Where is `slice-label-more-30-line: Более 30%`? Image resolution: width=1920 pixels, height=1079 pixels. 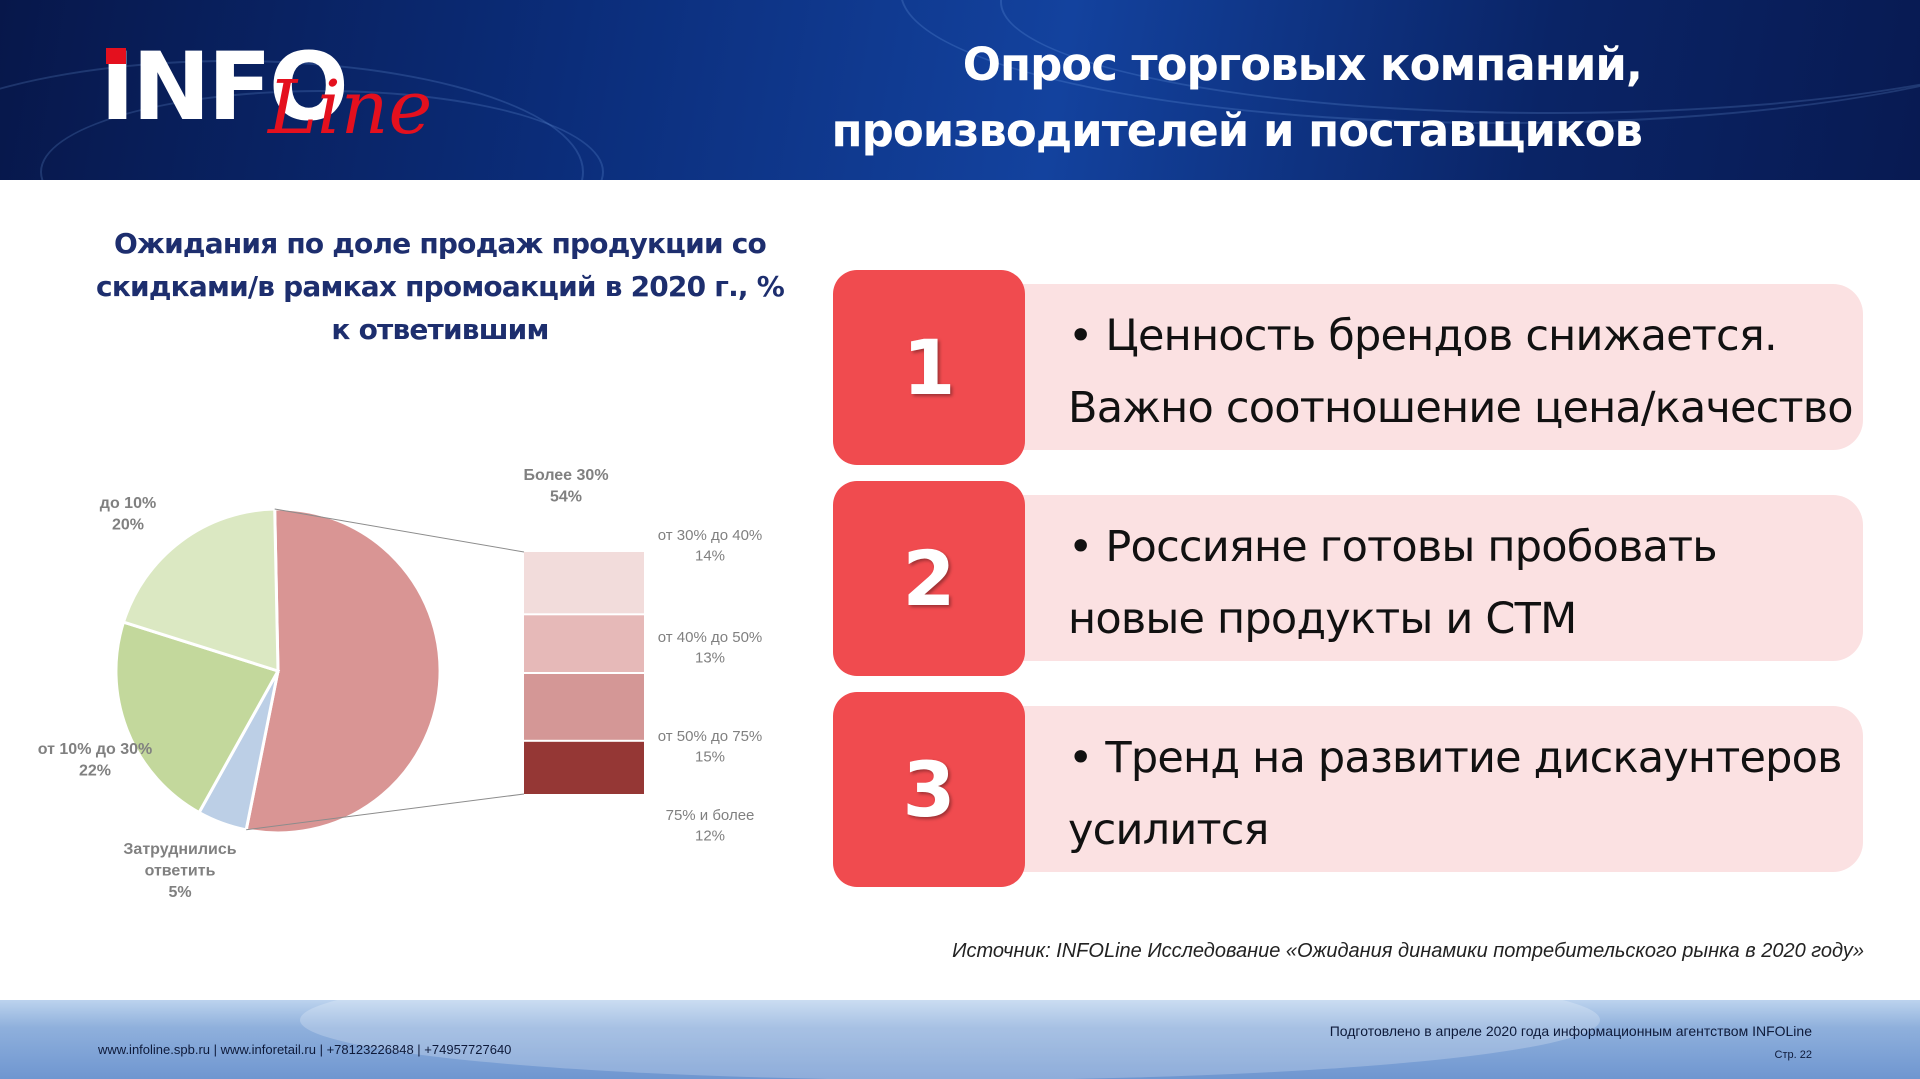 slice-label-more-30-line: Более 30% is located at coordinates (565, 475).